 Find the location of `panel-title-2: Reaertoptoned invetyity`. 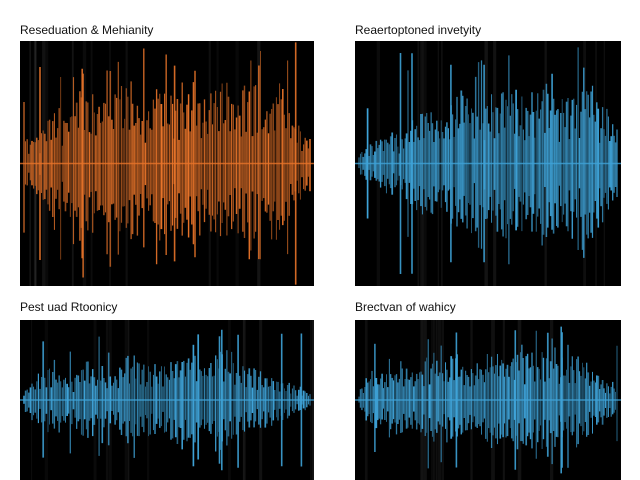

panel-title-2: Reaertoptoned invetyity is located at coordinates (418, 30).